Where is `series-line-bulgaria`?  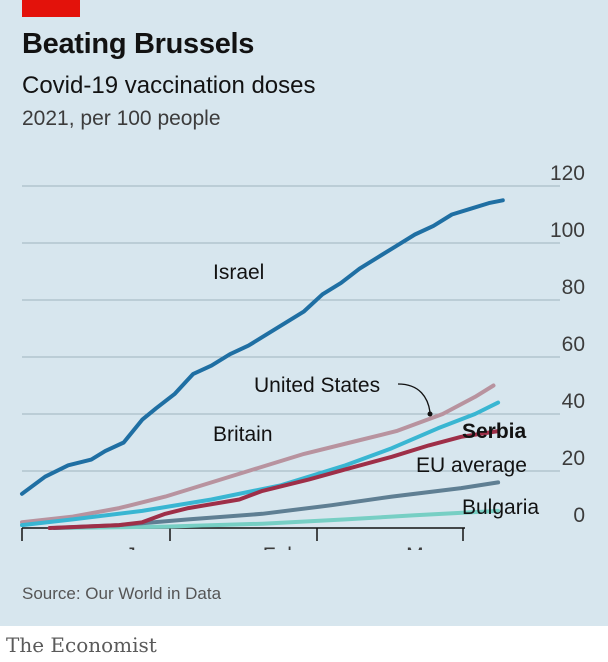 series-line-bulgaria is located at coordinates (276, 519).